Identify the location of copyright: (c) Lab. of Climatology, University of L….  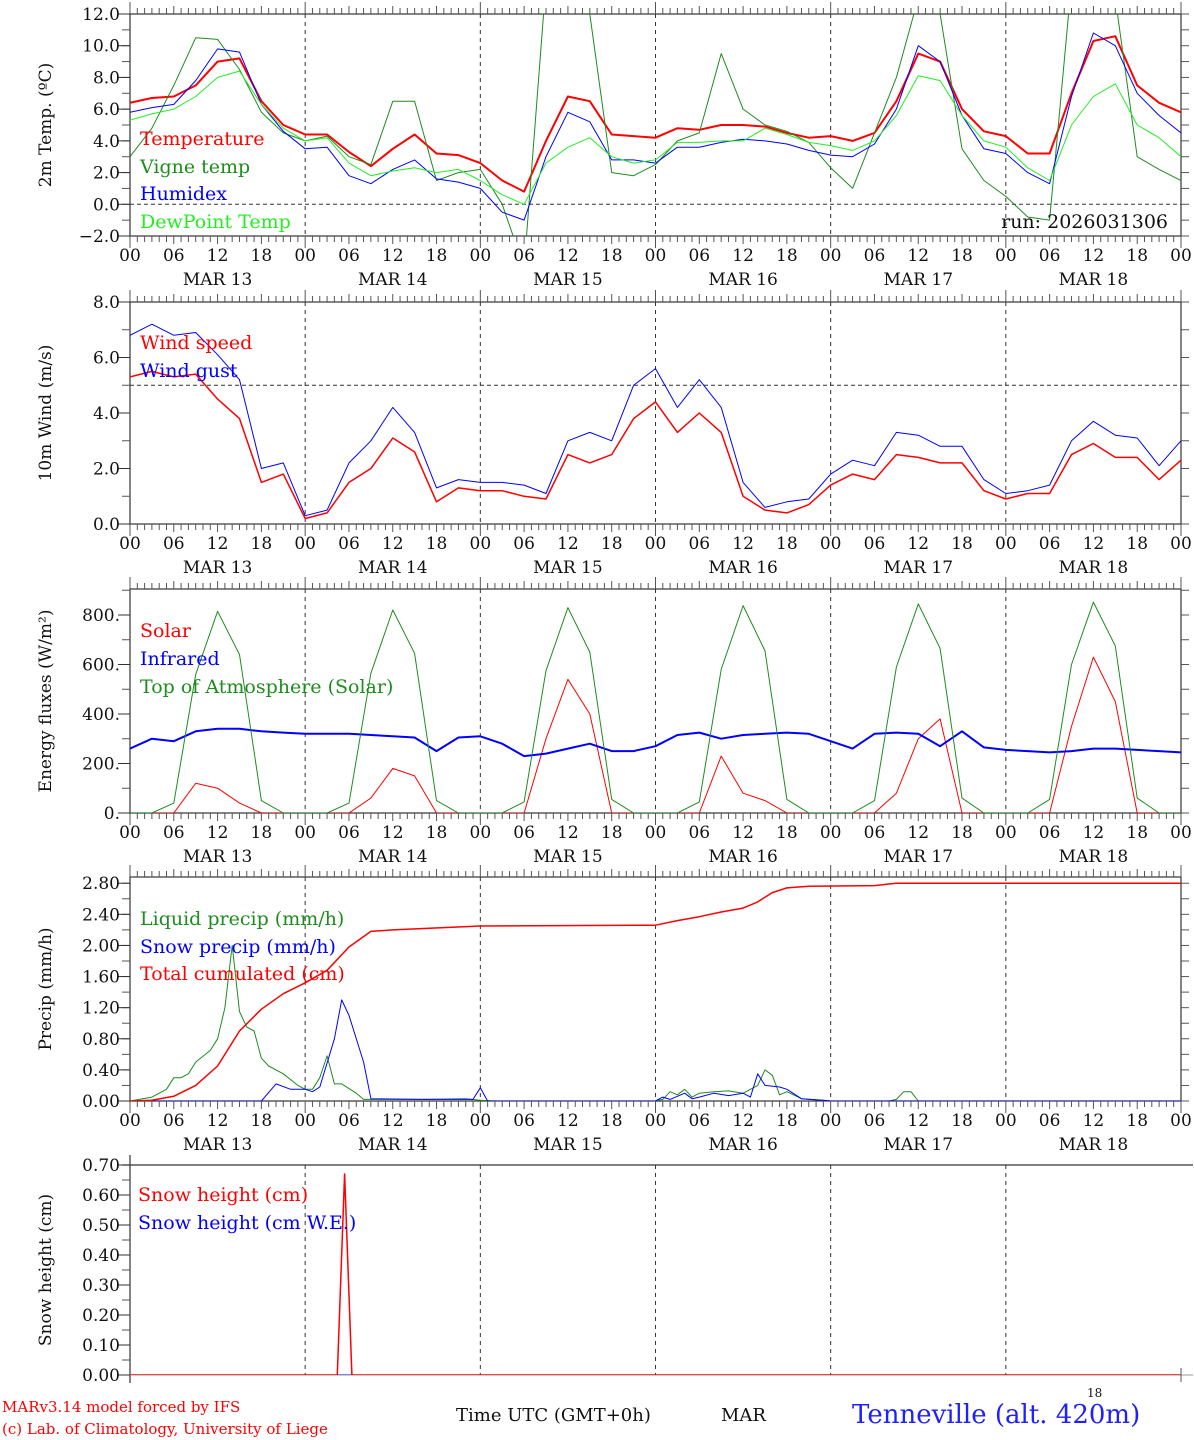
(165, 1429).